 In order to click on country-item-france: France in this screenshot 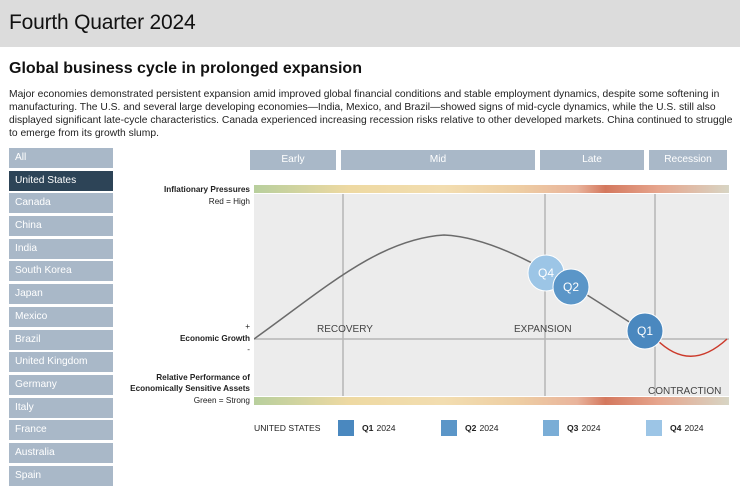, I will do `click(61, 430)`.